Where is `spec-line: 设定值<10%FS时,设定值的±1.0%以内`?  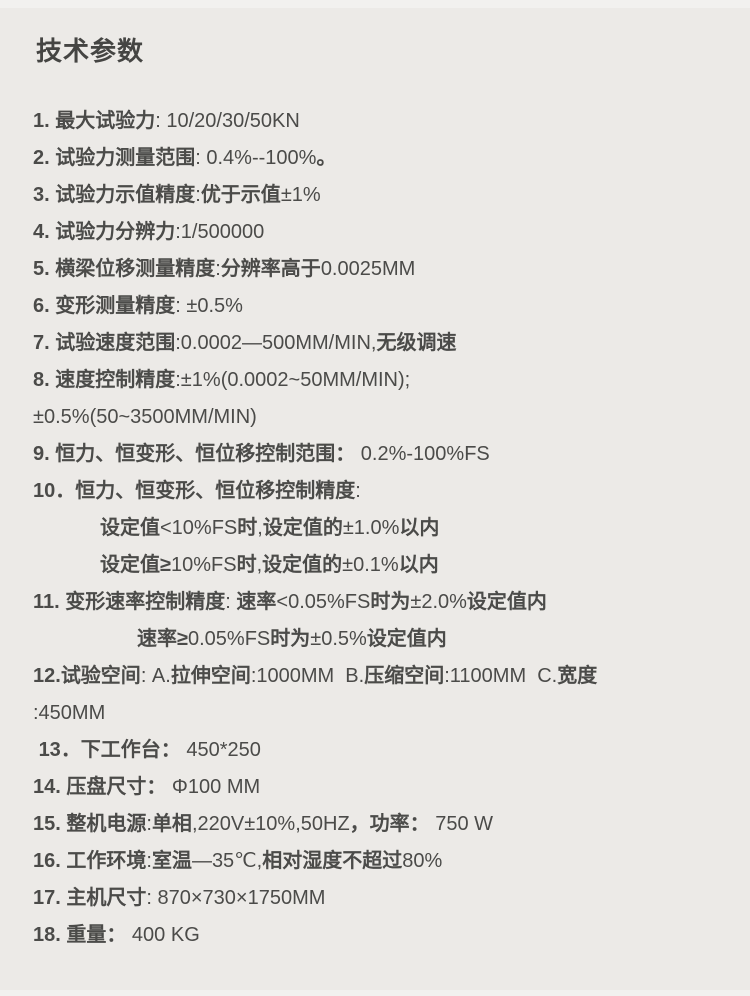 spec-line: 设定值<10%FS时,设定值的±1.0%以内 is located at coordinates (270, 528).